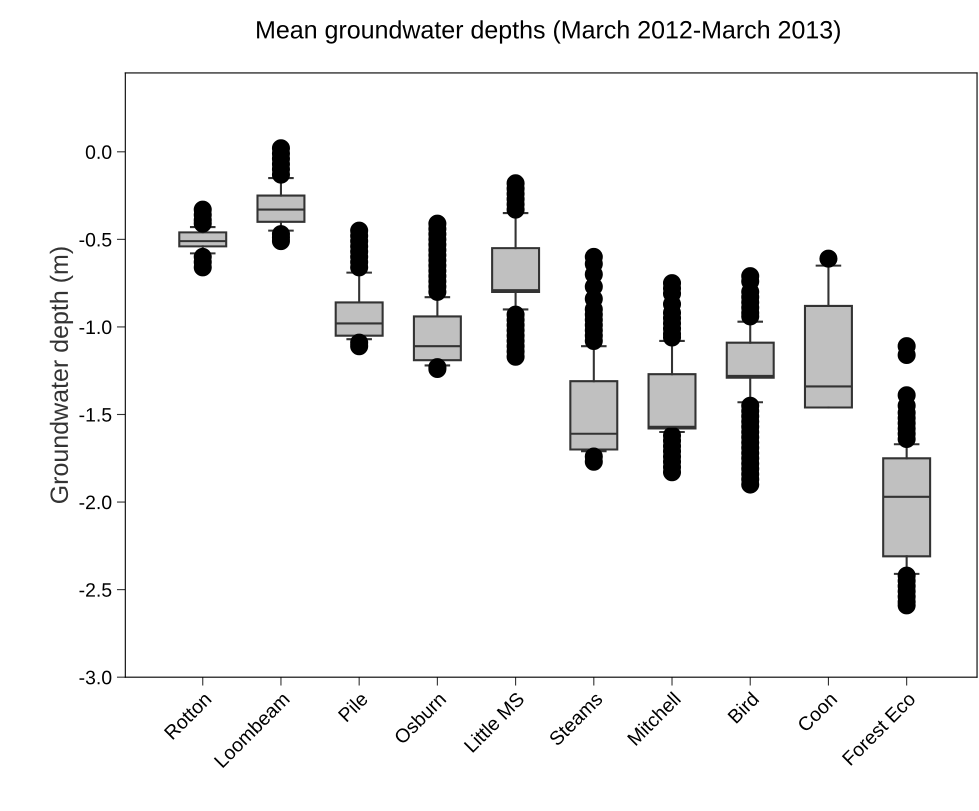  I want to click on y-tick-label: -1.0, so click(95, 327).